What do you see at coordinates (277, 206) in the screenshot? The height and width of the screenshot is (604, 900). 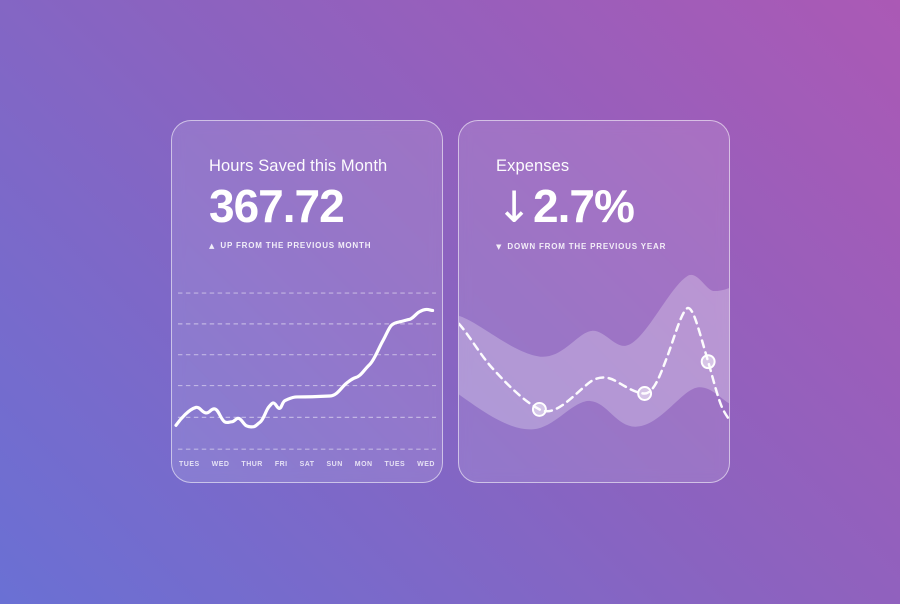 I see `hours-saved-value: 367.72` at bounding box center [277, 206].